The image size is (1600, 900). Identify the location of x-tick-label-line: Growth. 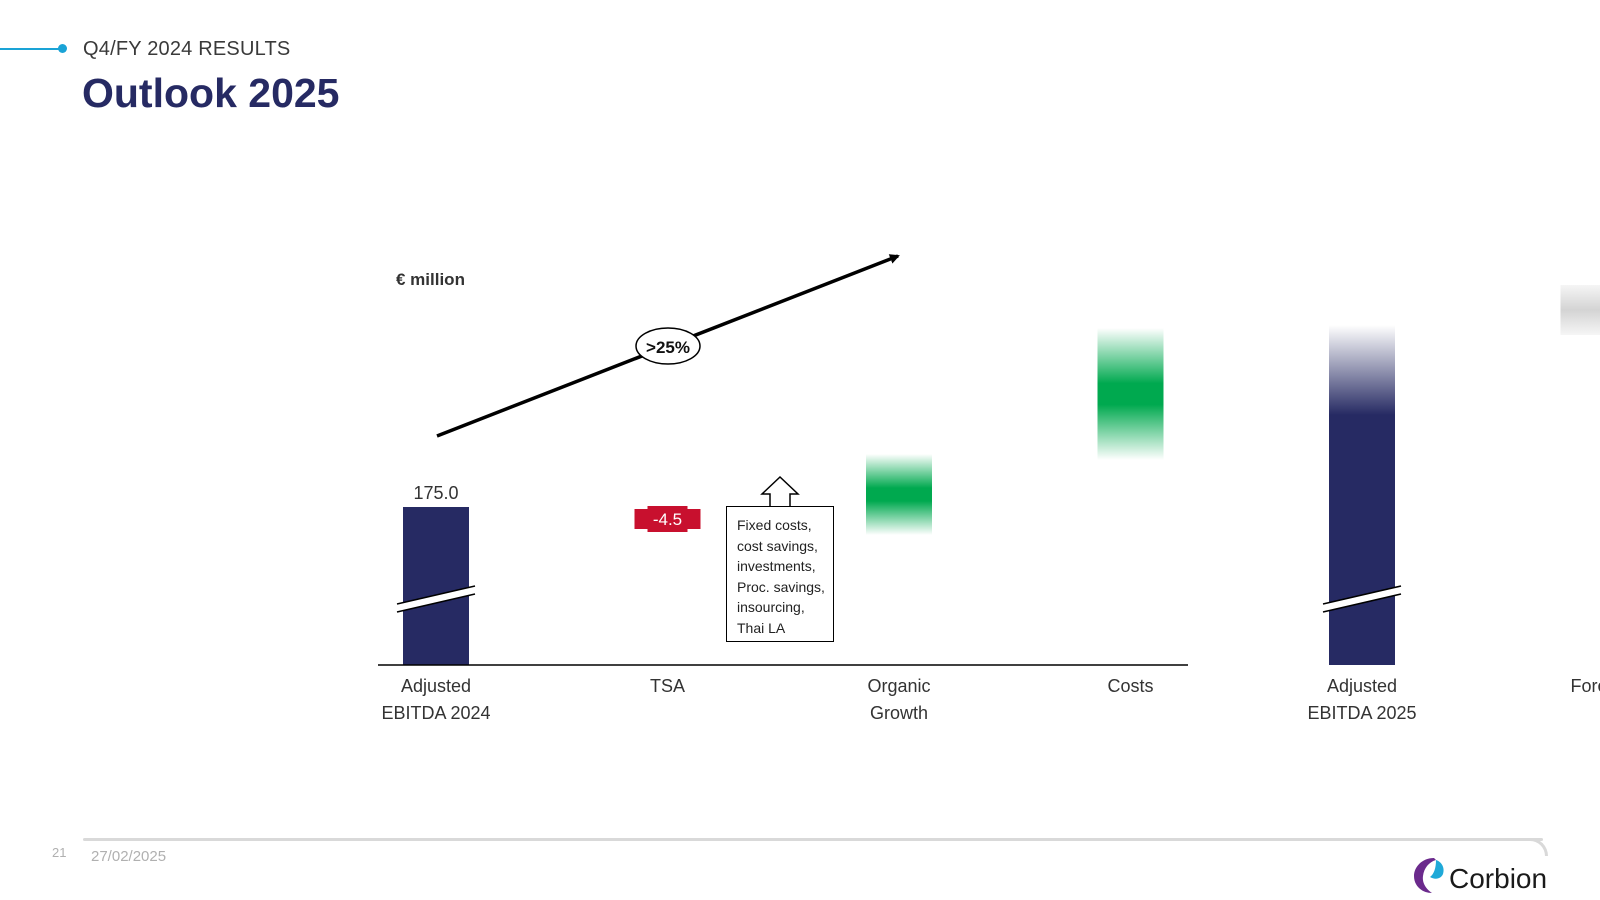
(899, 713).